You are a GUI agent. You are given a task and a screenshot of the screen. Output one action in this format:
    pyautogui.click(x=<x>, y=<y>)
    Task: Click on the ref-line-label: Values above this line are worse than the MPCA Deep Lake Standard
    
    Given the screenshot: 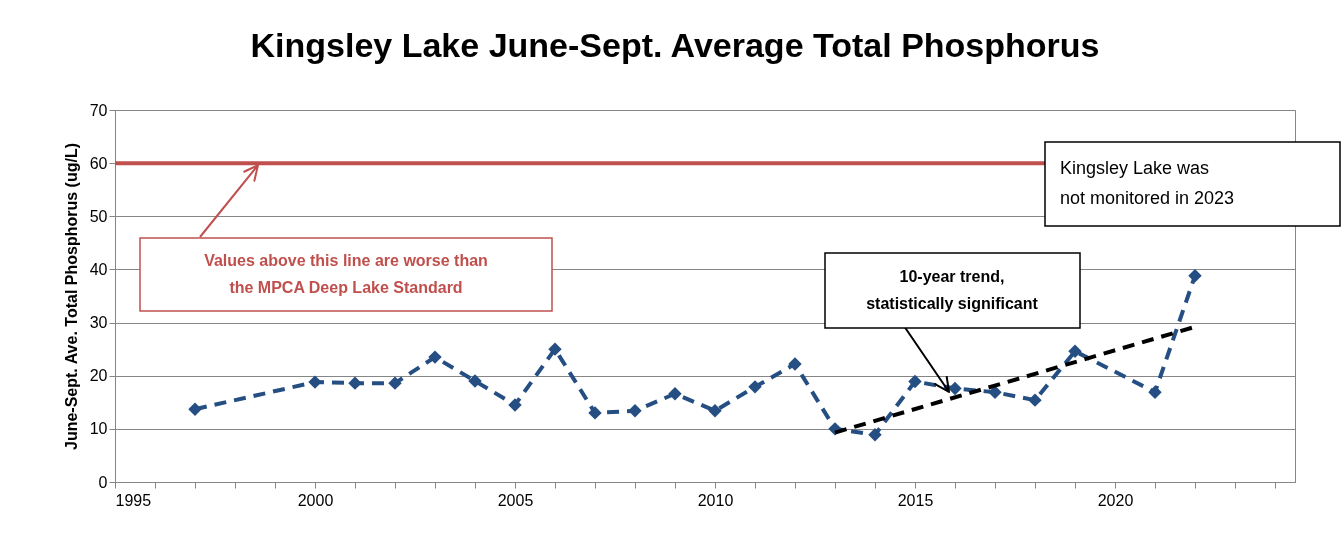 What is the action you would take?
    pyautogui.click(x=346, y=274)
    